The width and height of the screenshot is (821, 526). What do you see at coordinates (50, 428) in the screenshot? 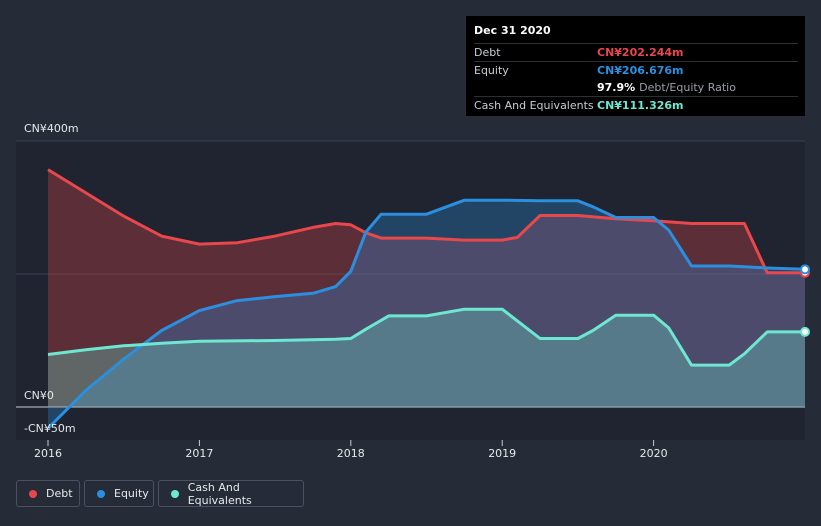
I see `y-tick-label: -CN¥50m` at bounding box center [50, 428].